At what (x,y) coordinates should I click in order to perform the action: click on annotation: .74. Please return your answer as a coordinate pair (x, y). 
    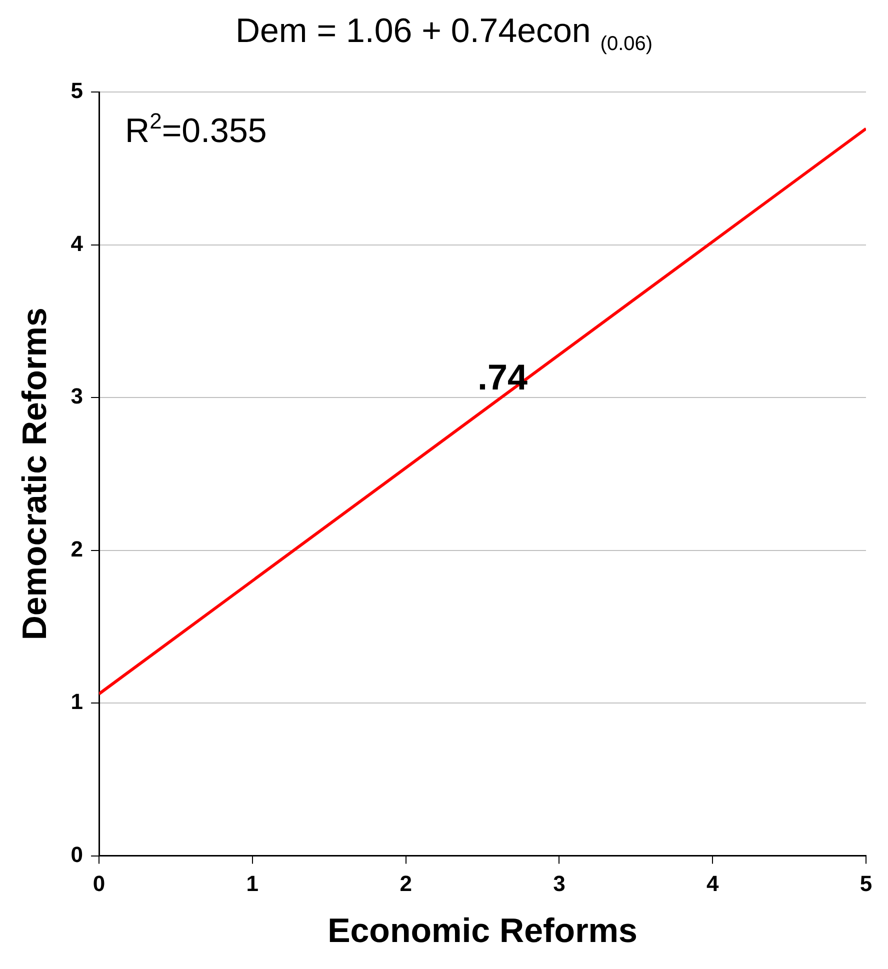
    Looking at the image, I should click on (502, 377).